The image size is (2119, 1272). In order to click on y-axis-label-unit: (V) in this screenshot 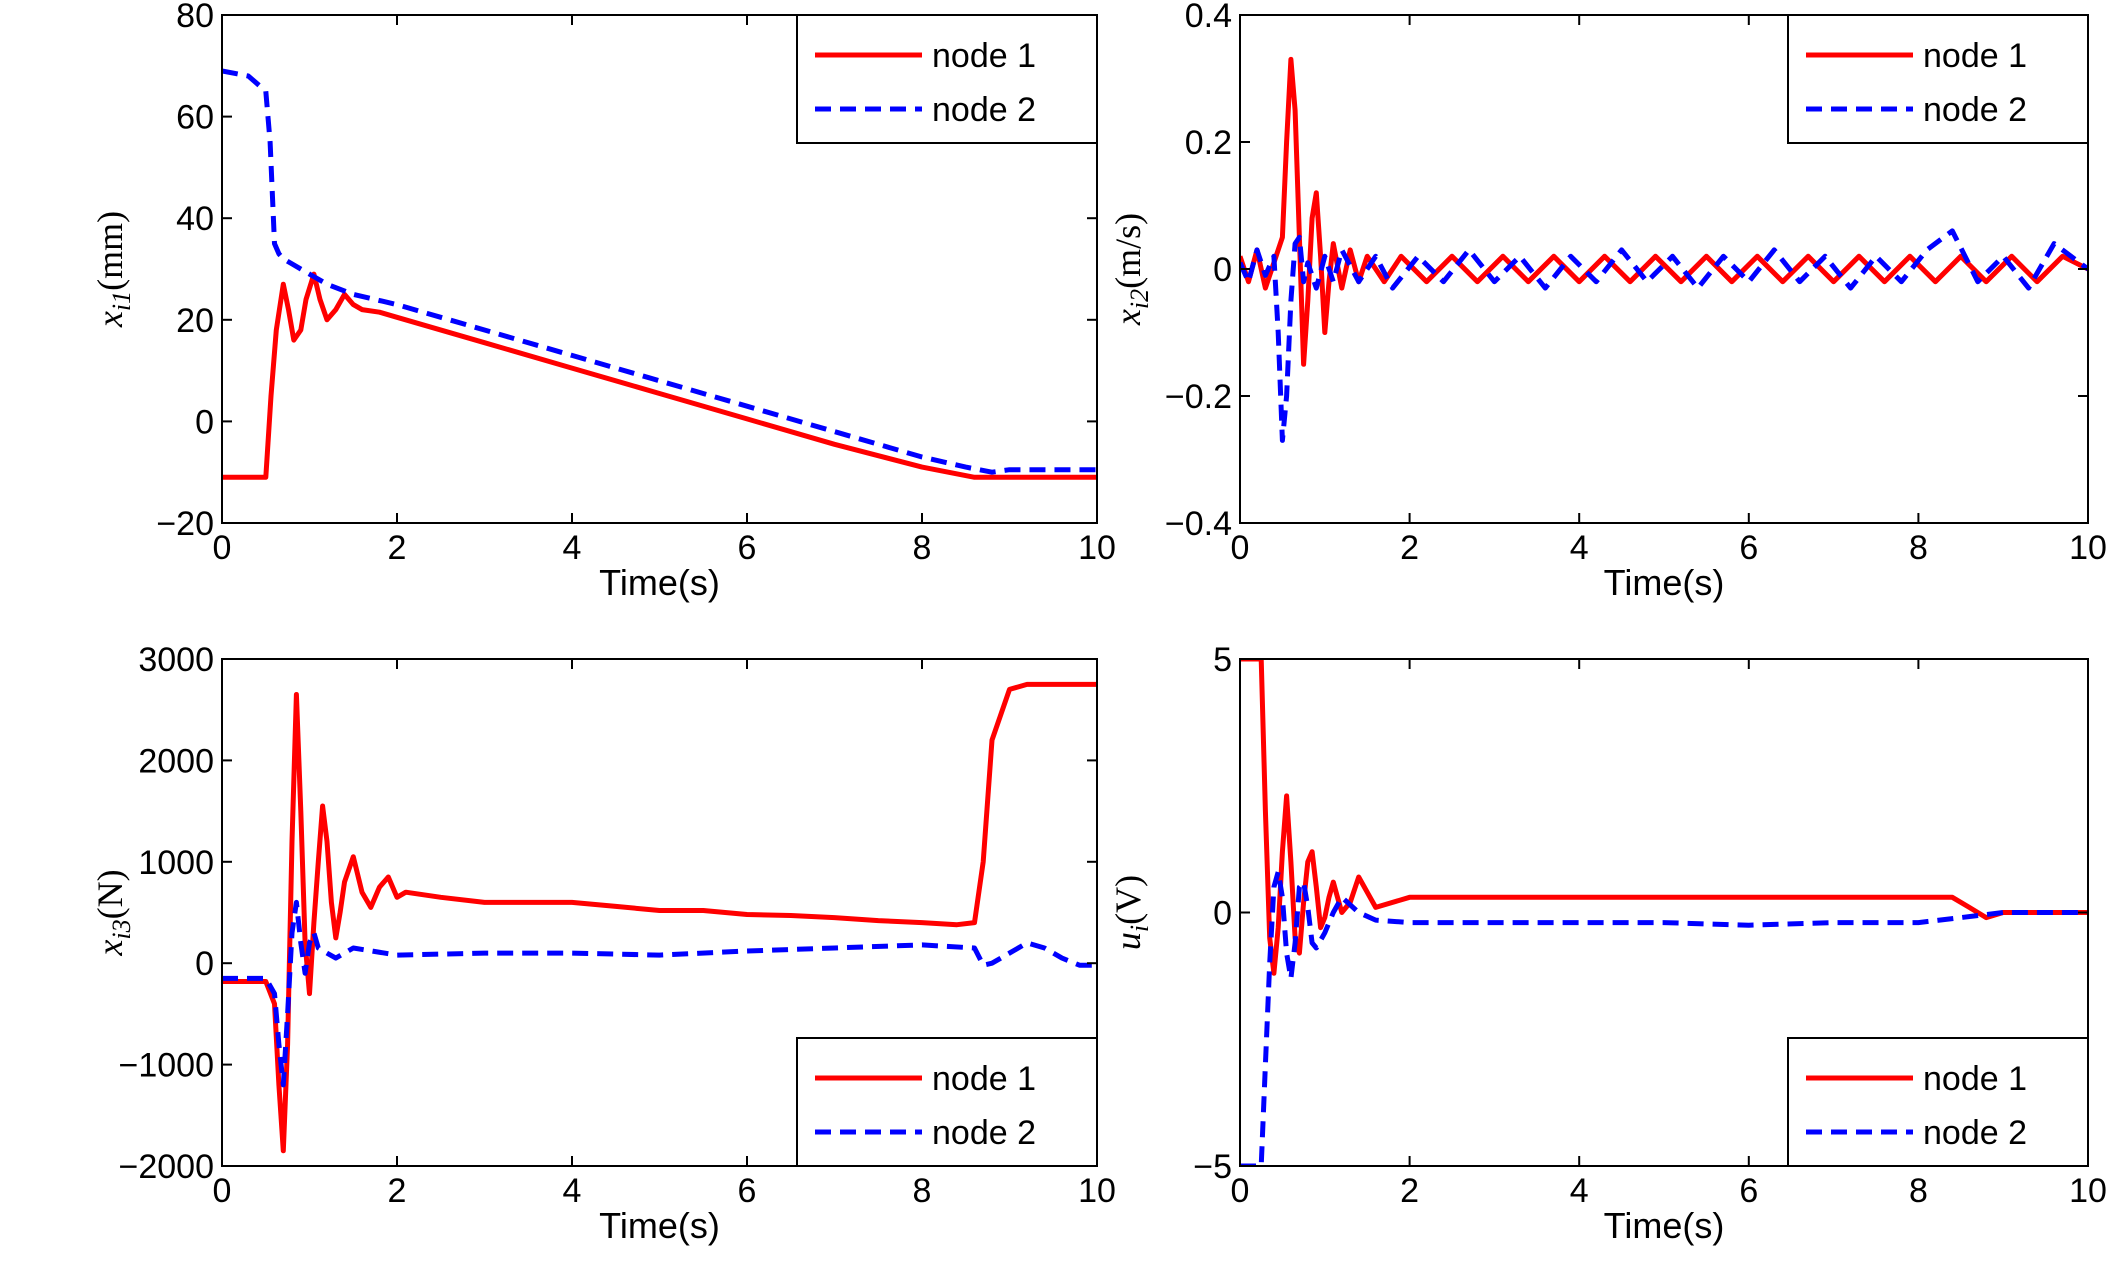, I will do `click(1128, 900)`.